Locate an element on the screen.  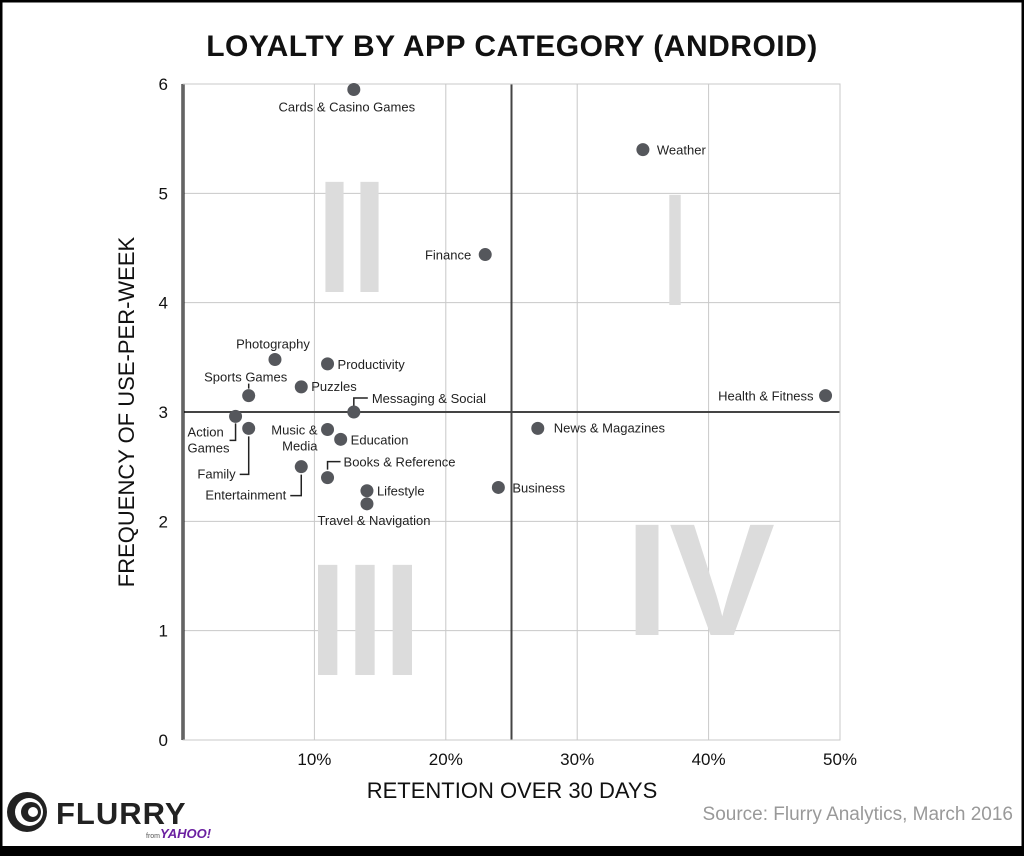
y-tick-label: 2 is located at coordinates (163, 521).